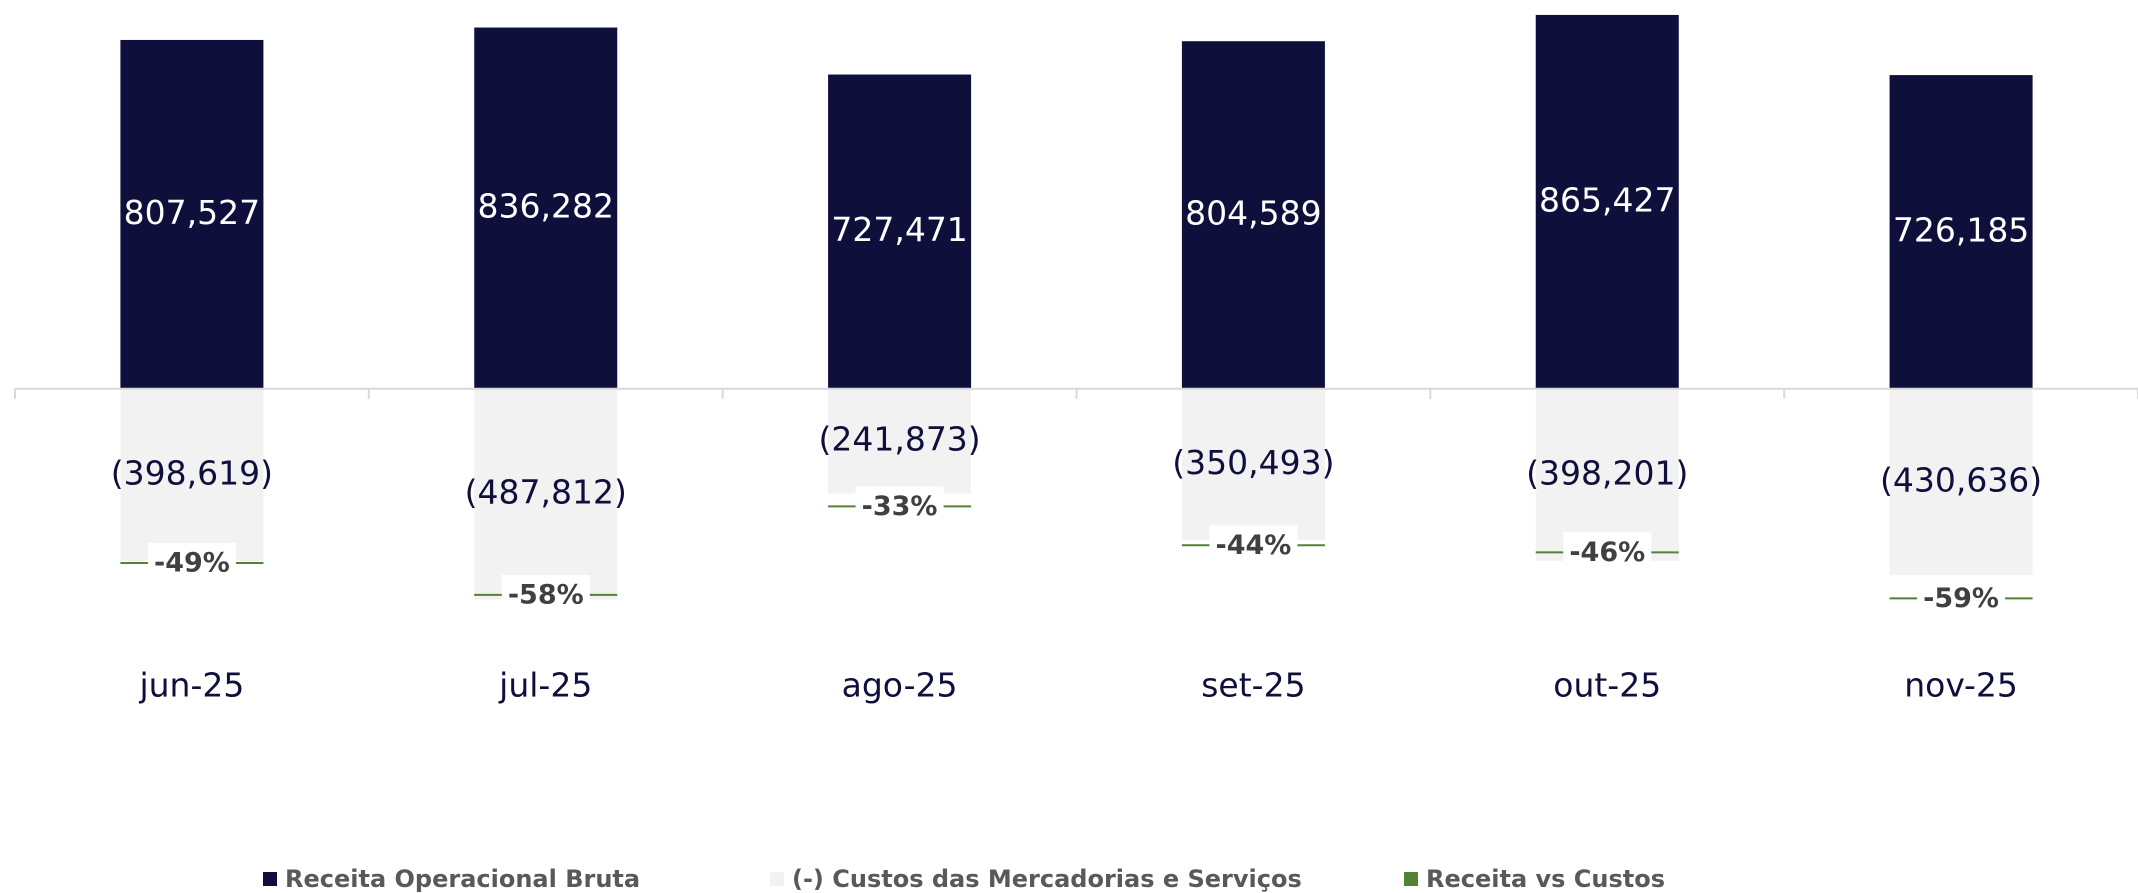 The image size is (2138, 893). I want to click on data-label: (430,636), so click(1961, 479).